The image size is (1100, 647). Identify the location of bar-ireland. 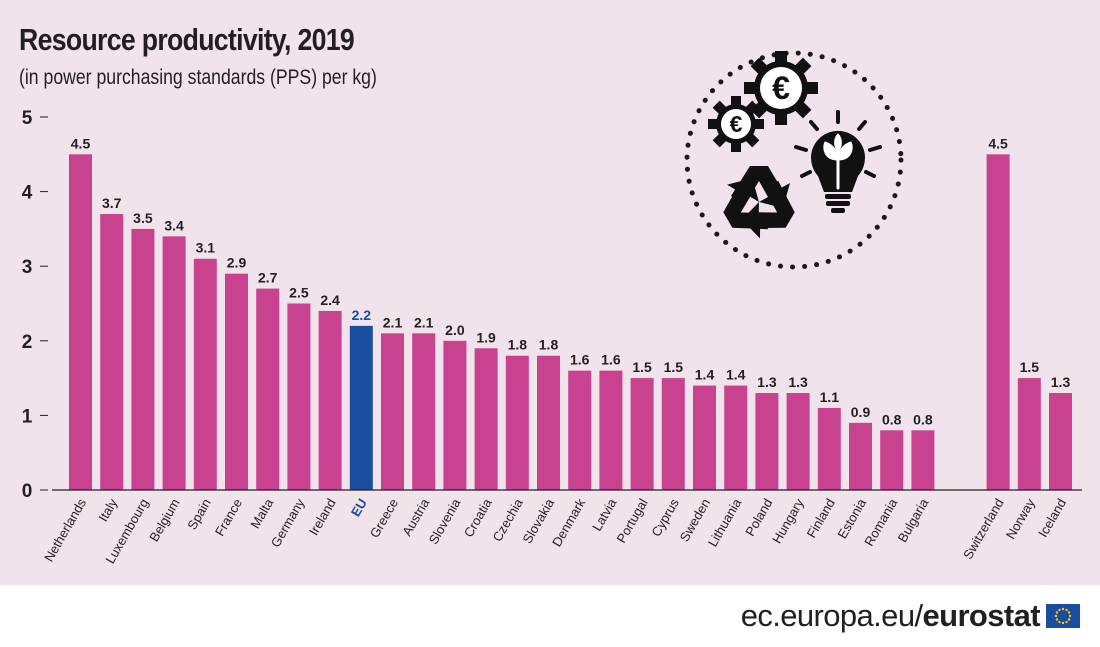
(330, 400).